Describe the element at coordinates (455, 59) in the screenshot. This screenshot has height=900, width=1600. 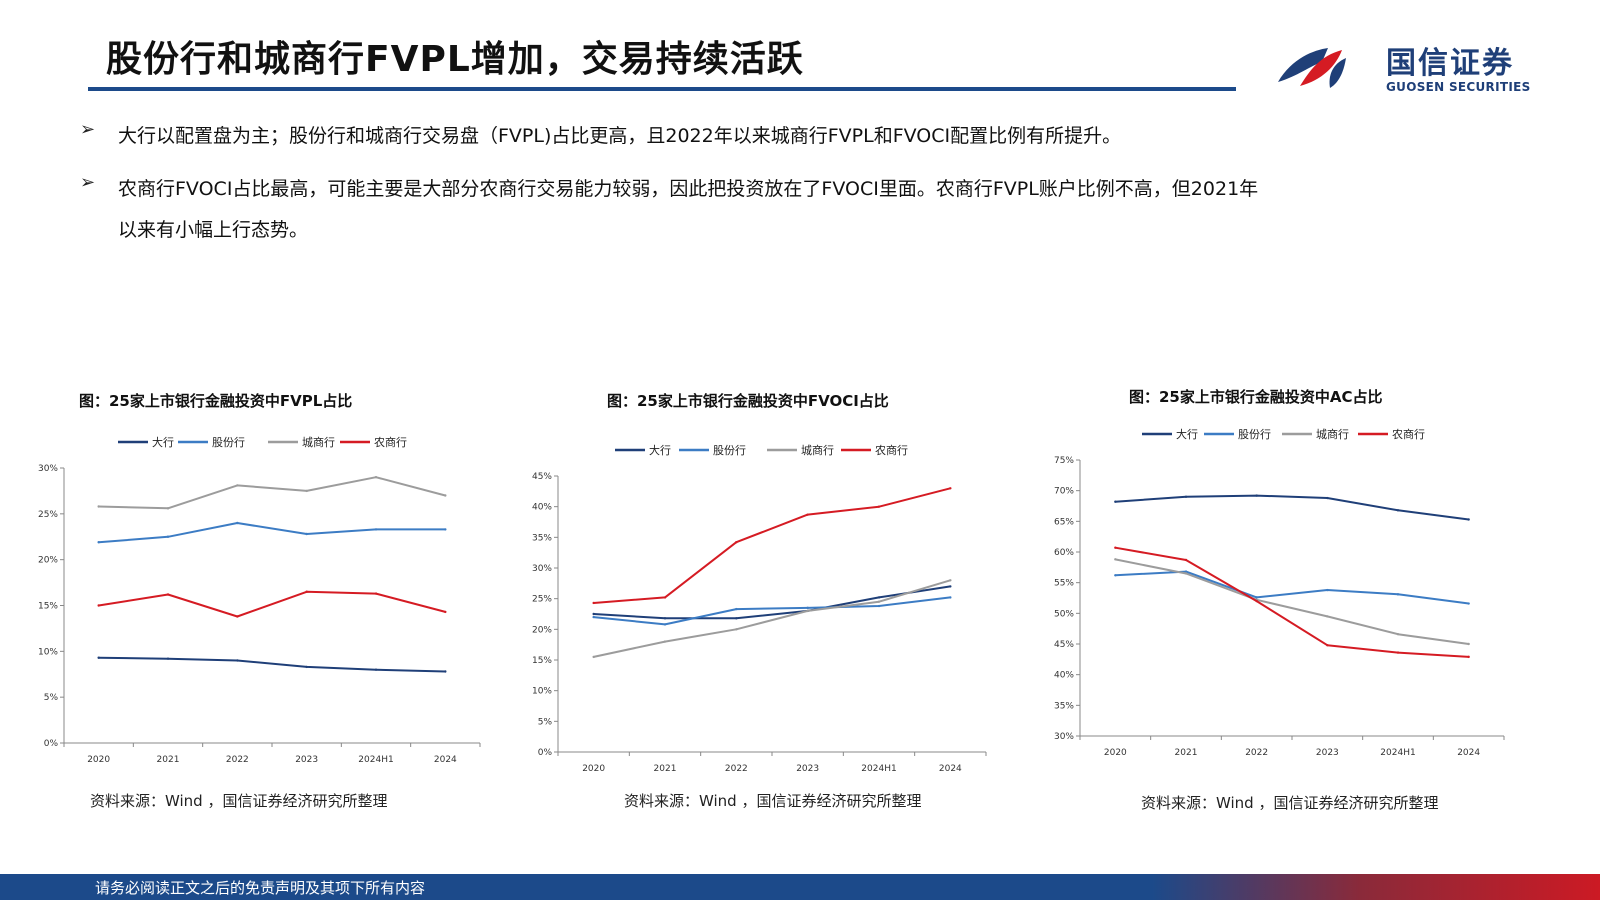
I see `page-title: 股份行和城商行FVPL增加，交易持续活跃` at that location.